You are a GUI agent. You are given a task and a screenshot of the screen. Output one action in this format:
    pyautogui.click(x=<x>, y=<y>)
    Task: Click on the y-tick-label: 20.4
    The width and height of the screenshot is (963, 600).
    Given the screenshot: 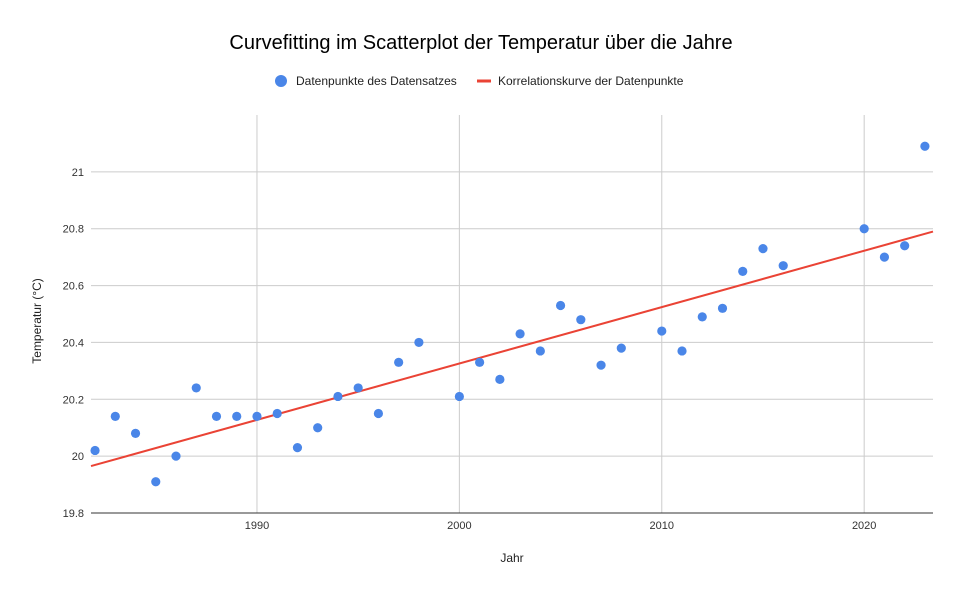 What is the action you would take?
    pyautogui.click(x=73, y=343)
    